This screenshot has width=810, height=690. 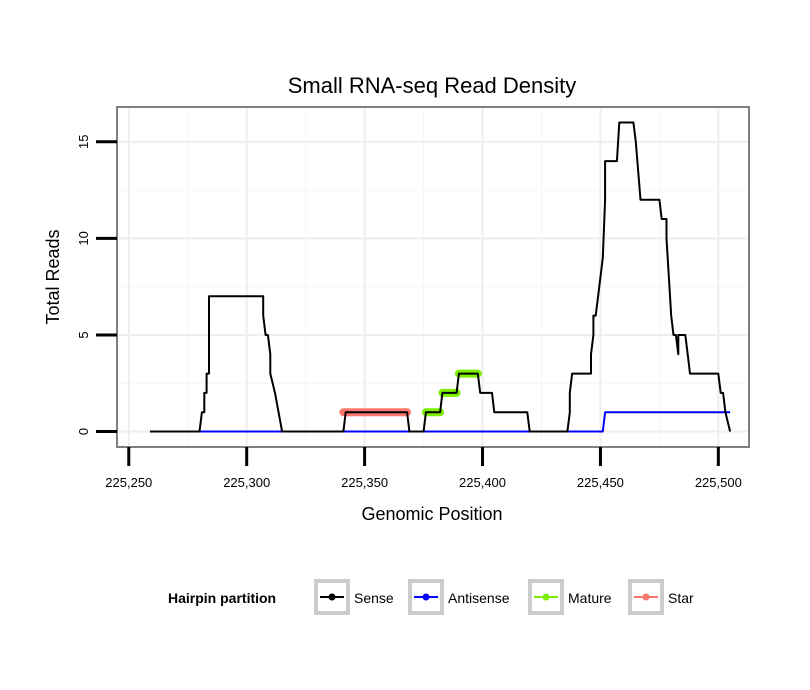 What do you see at coordinates (440, 422) in the screenshot?
I see `series-line-antisense` at bounding box center [440, 422].